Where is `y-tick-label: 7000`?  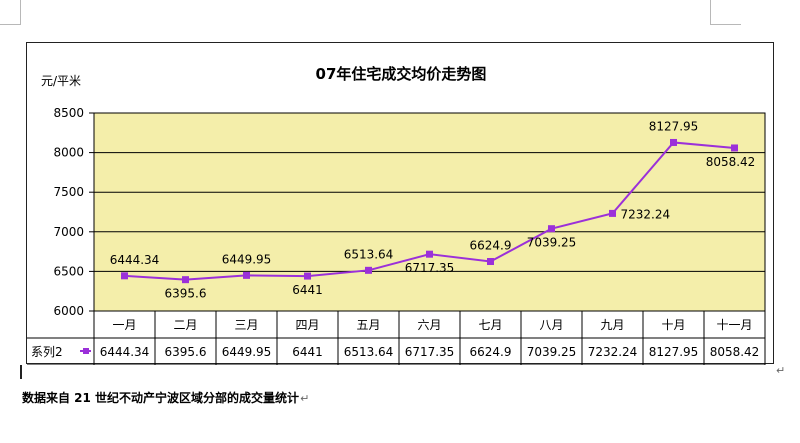 y-tick-label: 7000 is located at coordinates (68, 232).